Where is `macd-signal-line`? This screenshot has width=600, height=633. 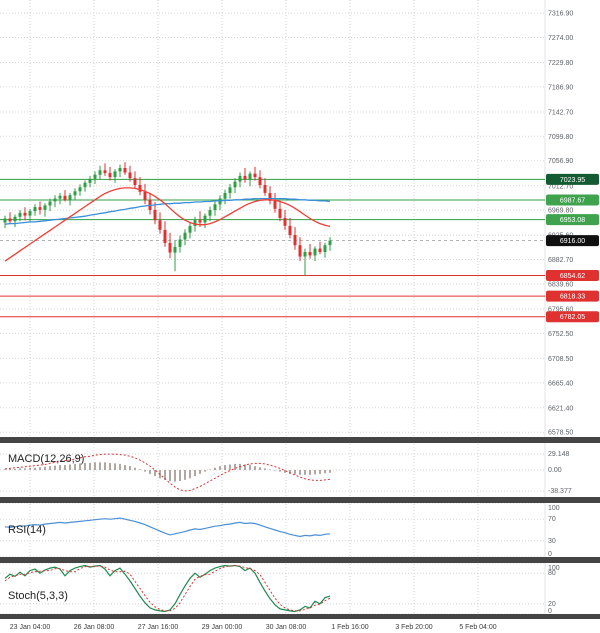
macd-signal-line is located at coordinates (167, 472).